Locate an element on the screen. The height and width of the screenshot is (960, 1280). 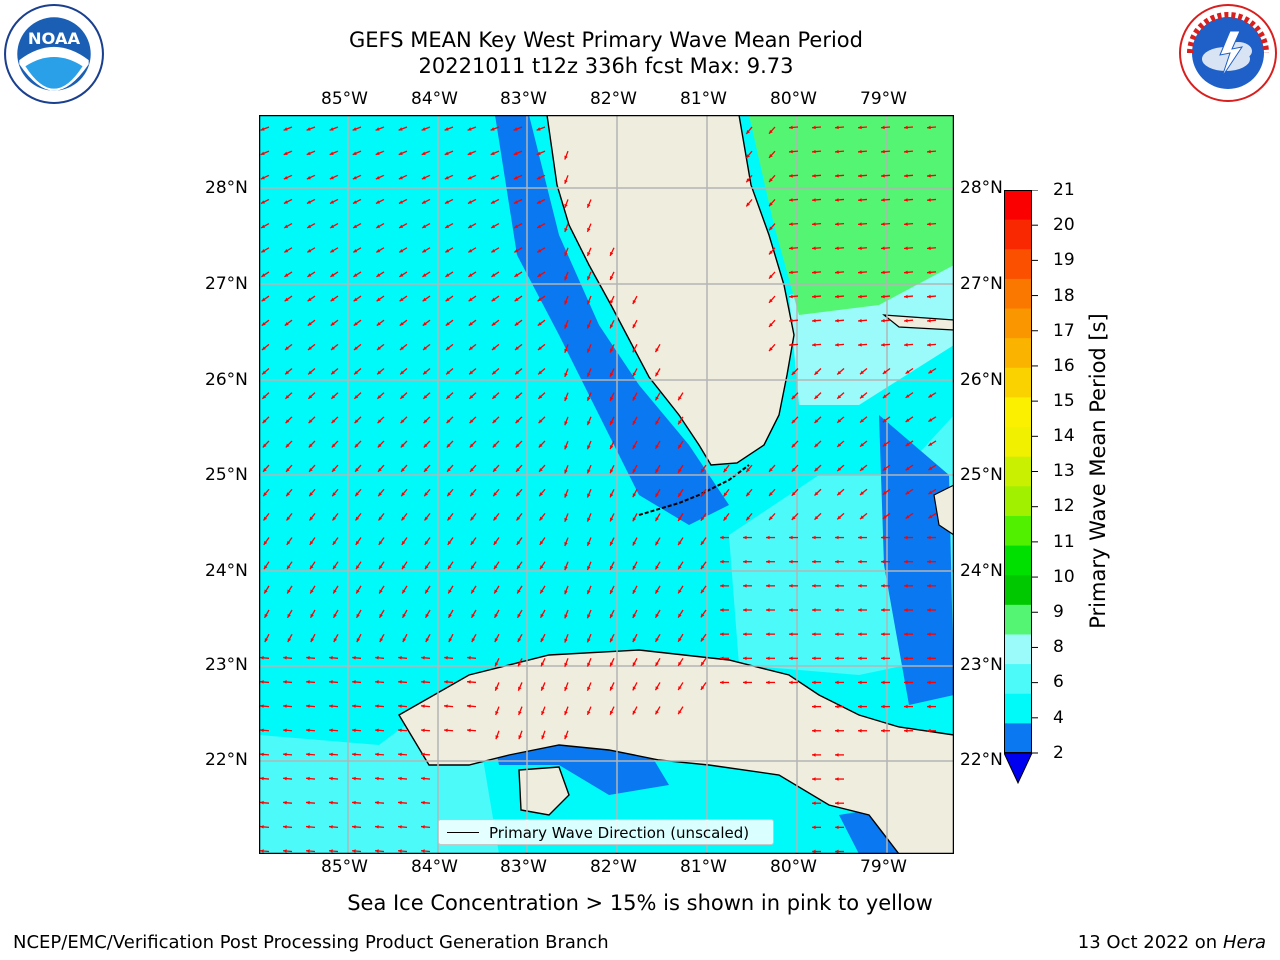
andros-island is located at coordinates (943, 510).